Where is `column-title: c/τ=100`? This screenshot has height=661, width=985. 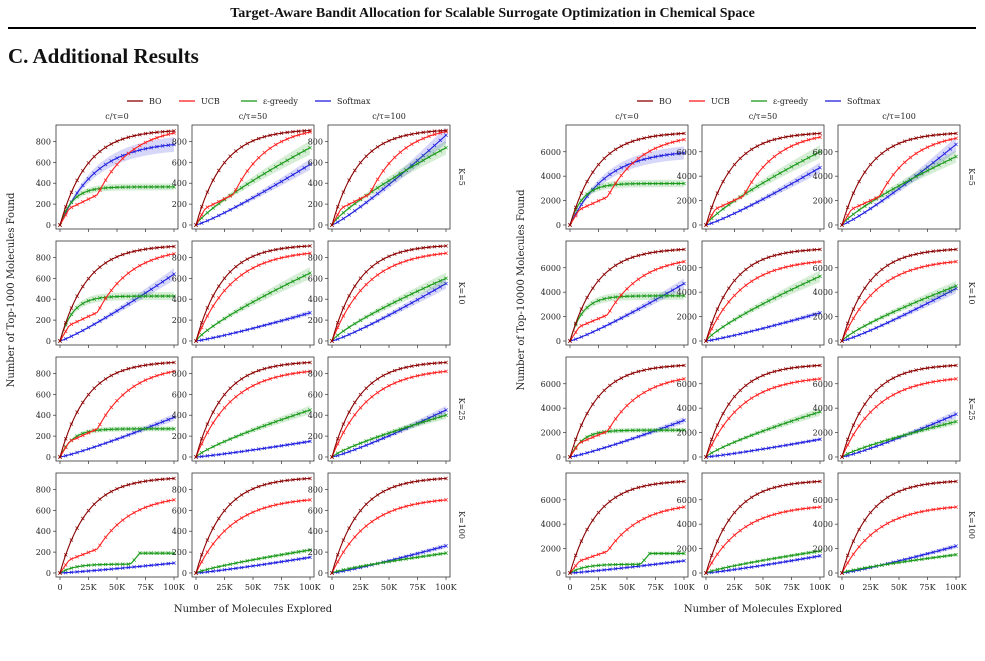 column-title: c/τ=100 is located at coordinates (899, 116).